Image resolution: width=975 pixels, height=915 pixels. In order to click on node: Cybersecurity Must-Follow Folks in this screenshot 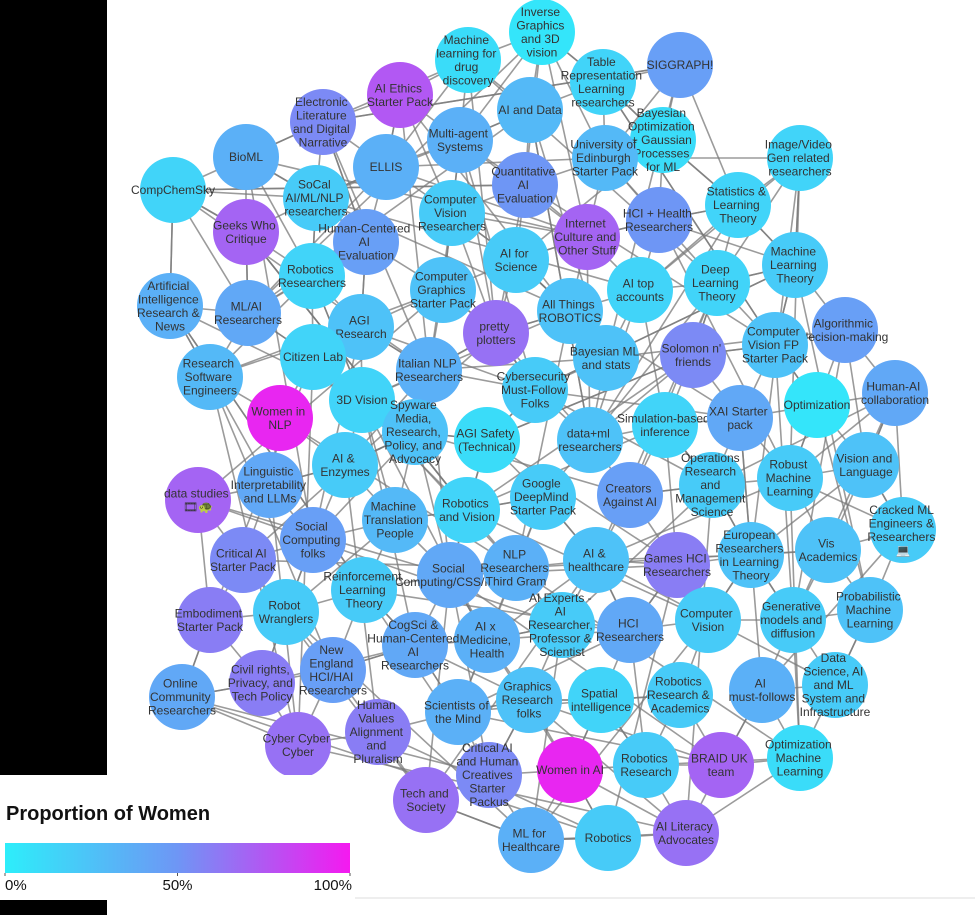, I will do `click(535, 390)`.